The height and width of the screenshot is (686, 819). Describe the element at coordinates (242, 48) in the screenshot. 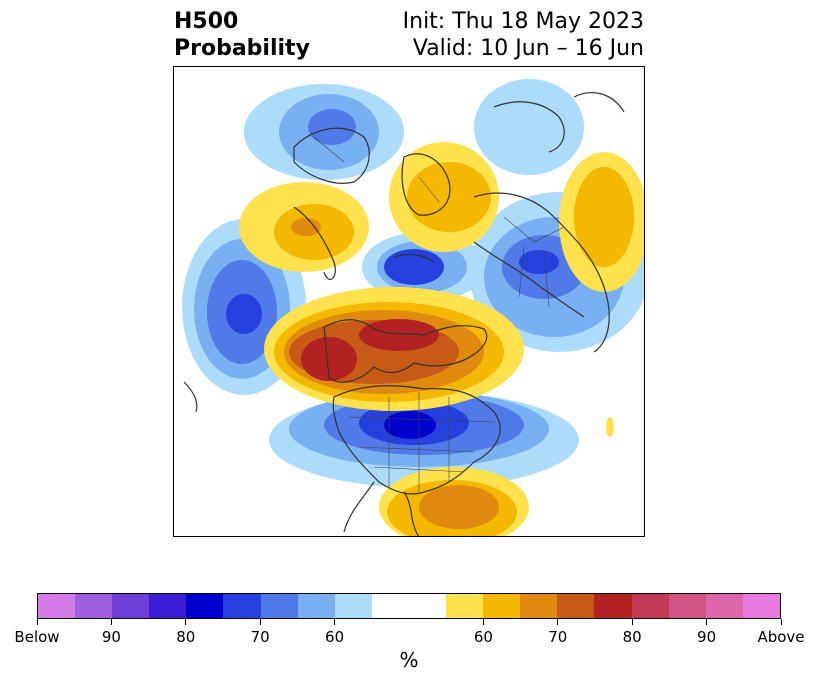

I see `title-line2: Probability` at that location.